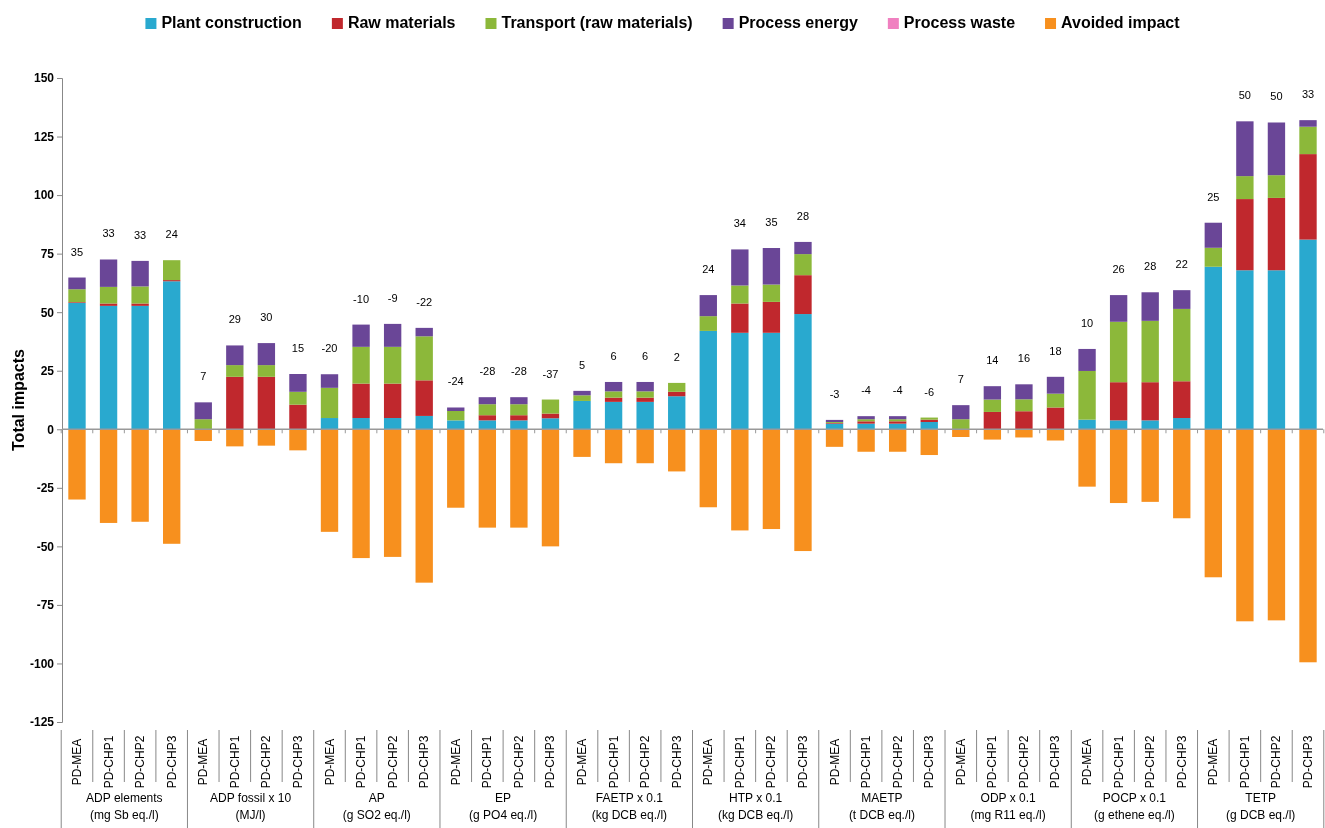  Describe the element at coordinates (803, 215) in the screenshot. I see `total-label: 28` at that location.